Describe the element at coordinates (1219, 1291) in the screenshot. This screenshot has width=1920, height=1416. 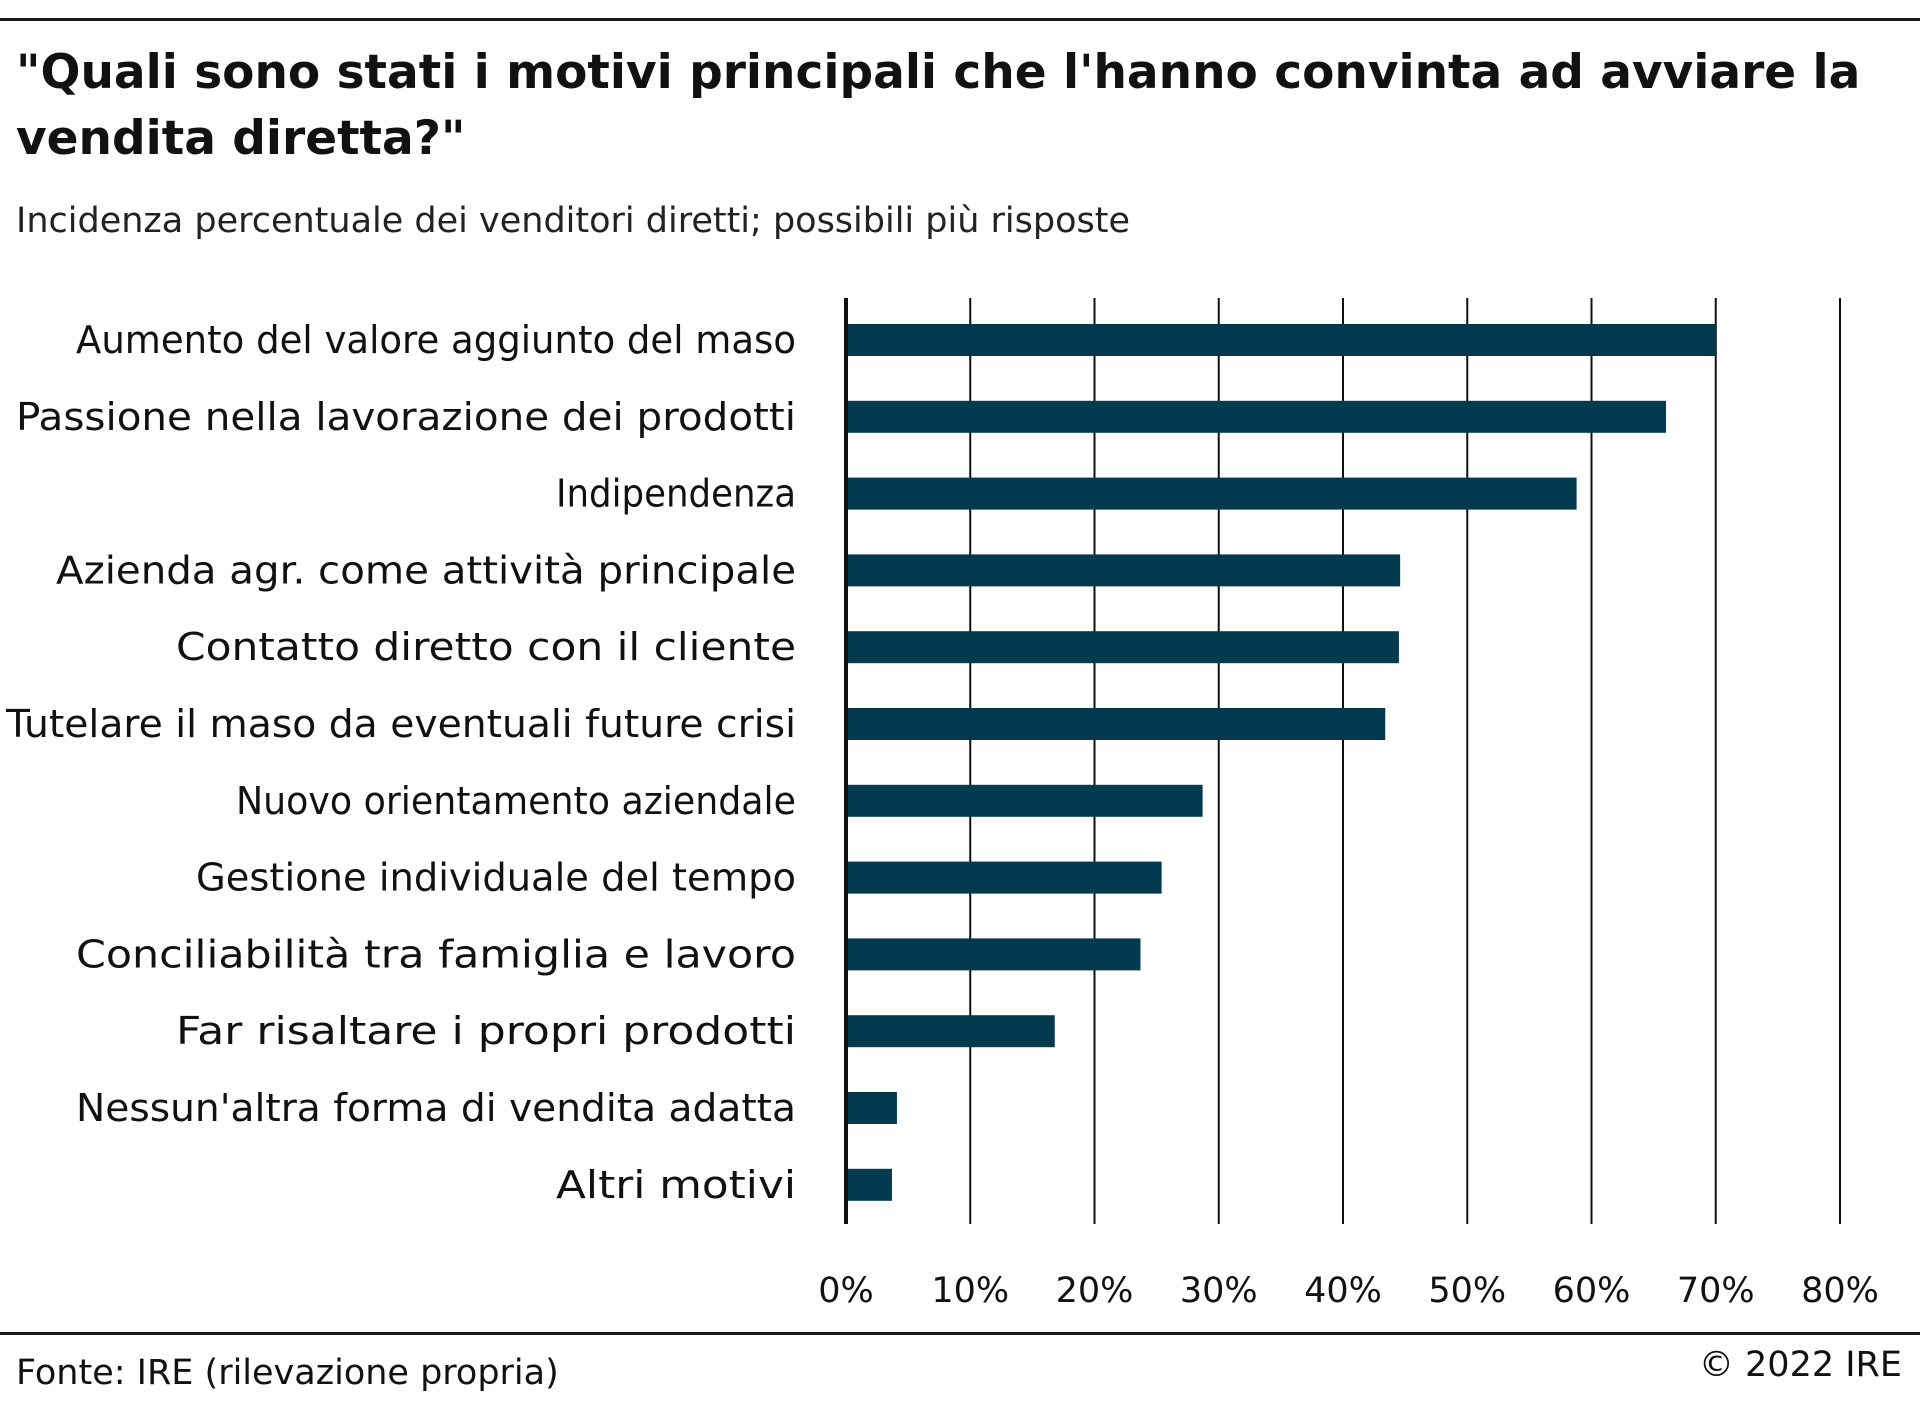
I see `tick-label: 30%` at that location.